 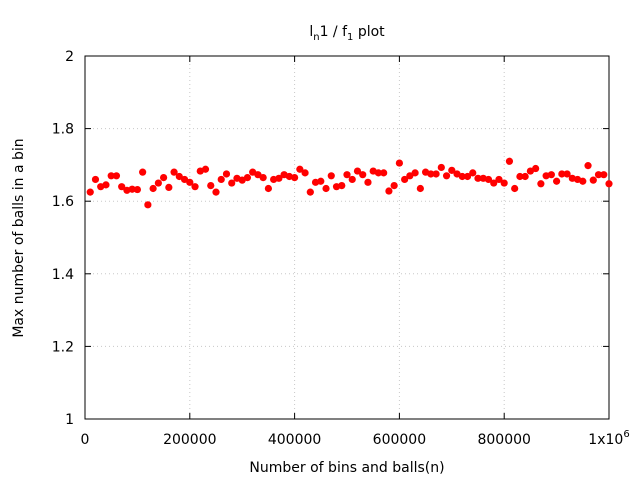 I want to click on x-tick-label: 800000, so click(x=503, y=440).